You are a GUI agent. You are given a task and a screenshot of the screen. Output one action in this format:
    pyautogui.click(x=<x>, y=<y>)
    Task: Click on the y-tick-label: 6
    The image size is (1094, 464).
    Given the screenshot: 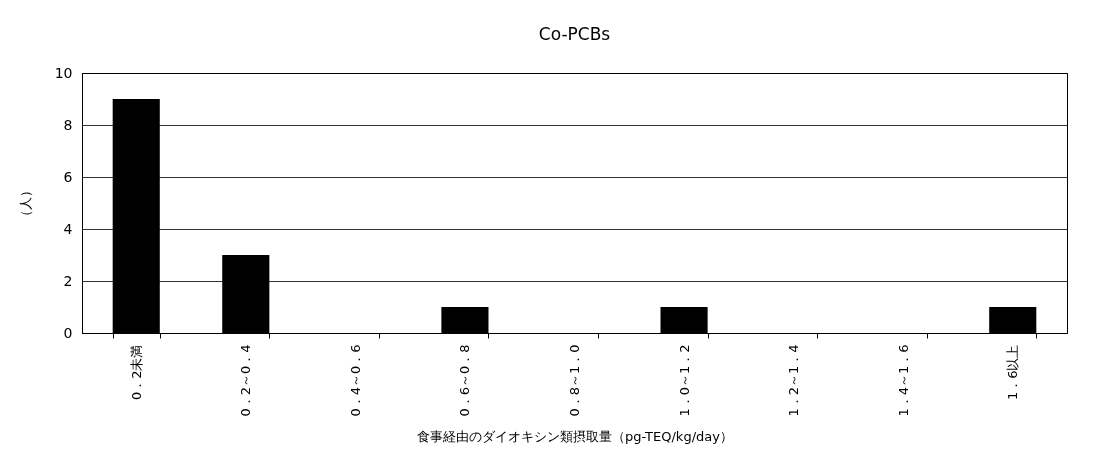 What is the action you would take?
    pyautogui.click(x=68, y=176)
    